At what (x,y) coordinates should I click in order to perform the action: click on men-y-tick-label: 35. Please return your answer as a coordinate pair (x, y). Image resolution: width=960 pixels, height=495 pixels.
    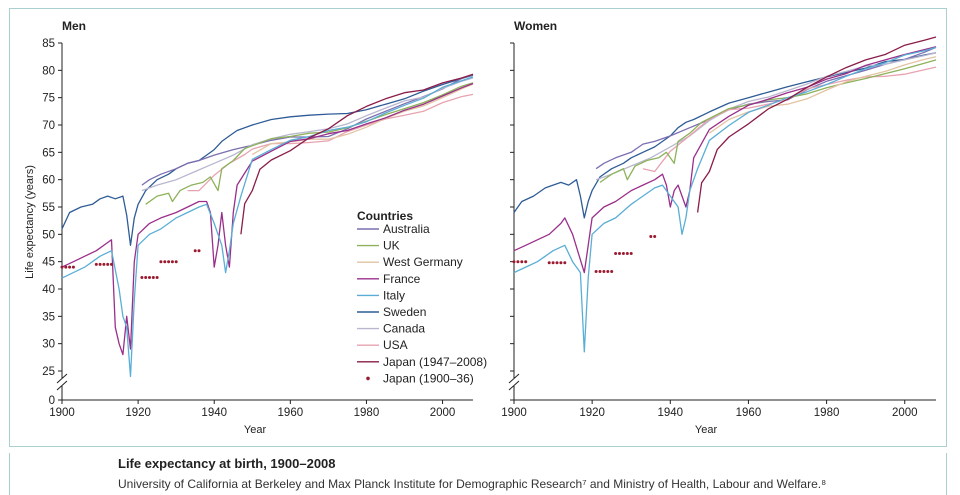
    Looking at the image, I should click on (48, 317).